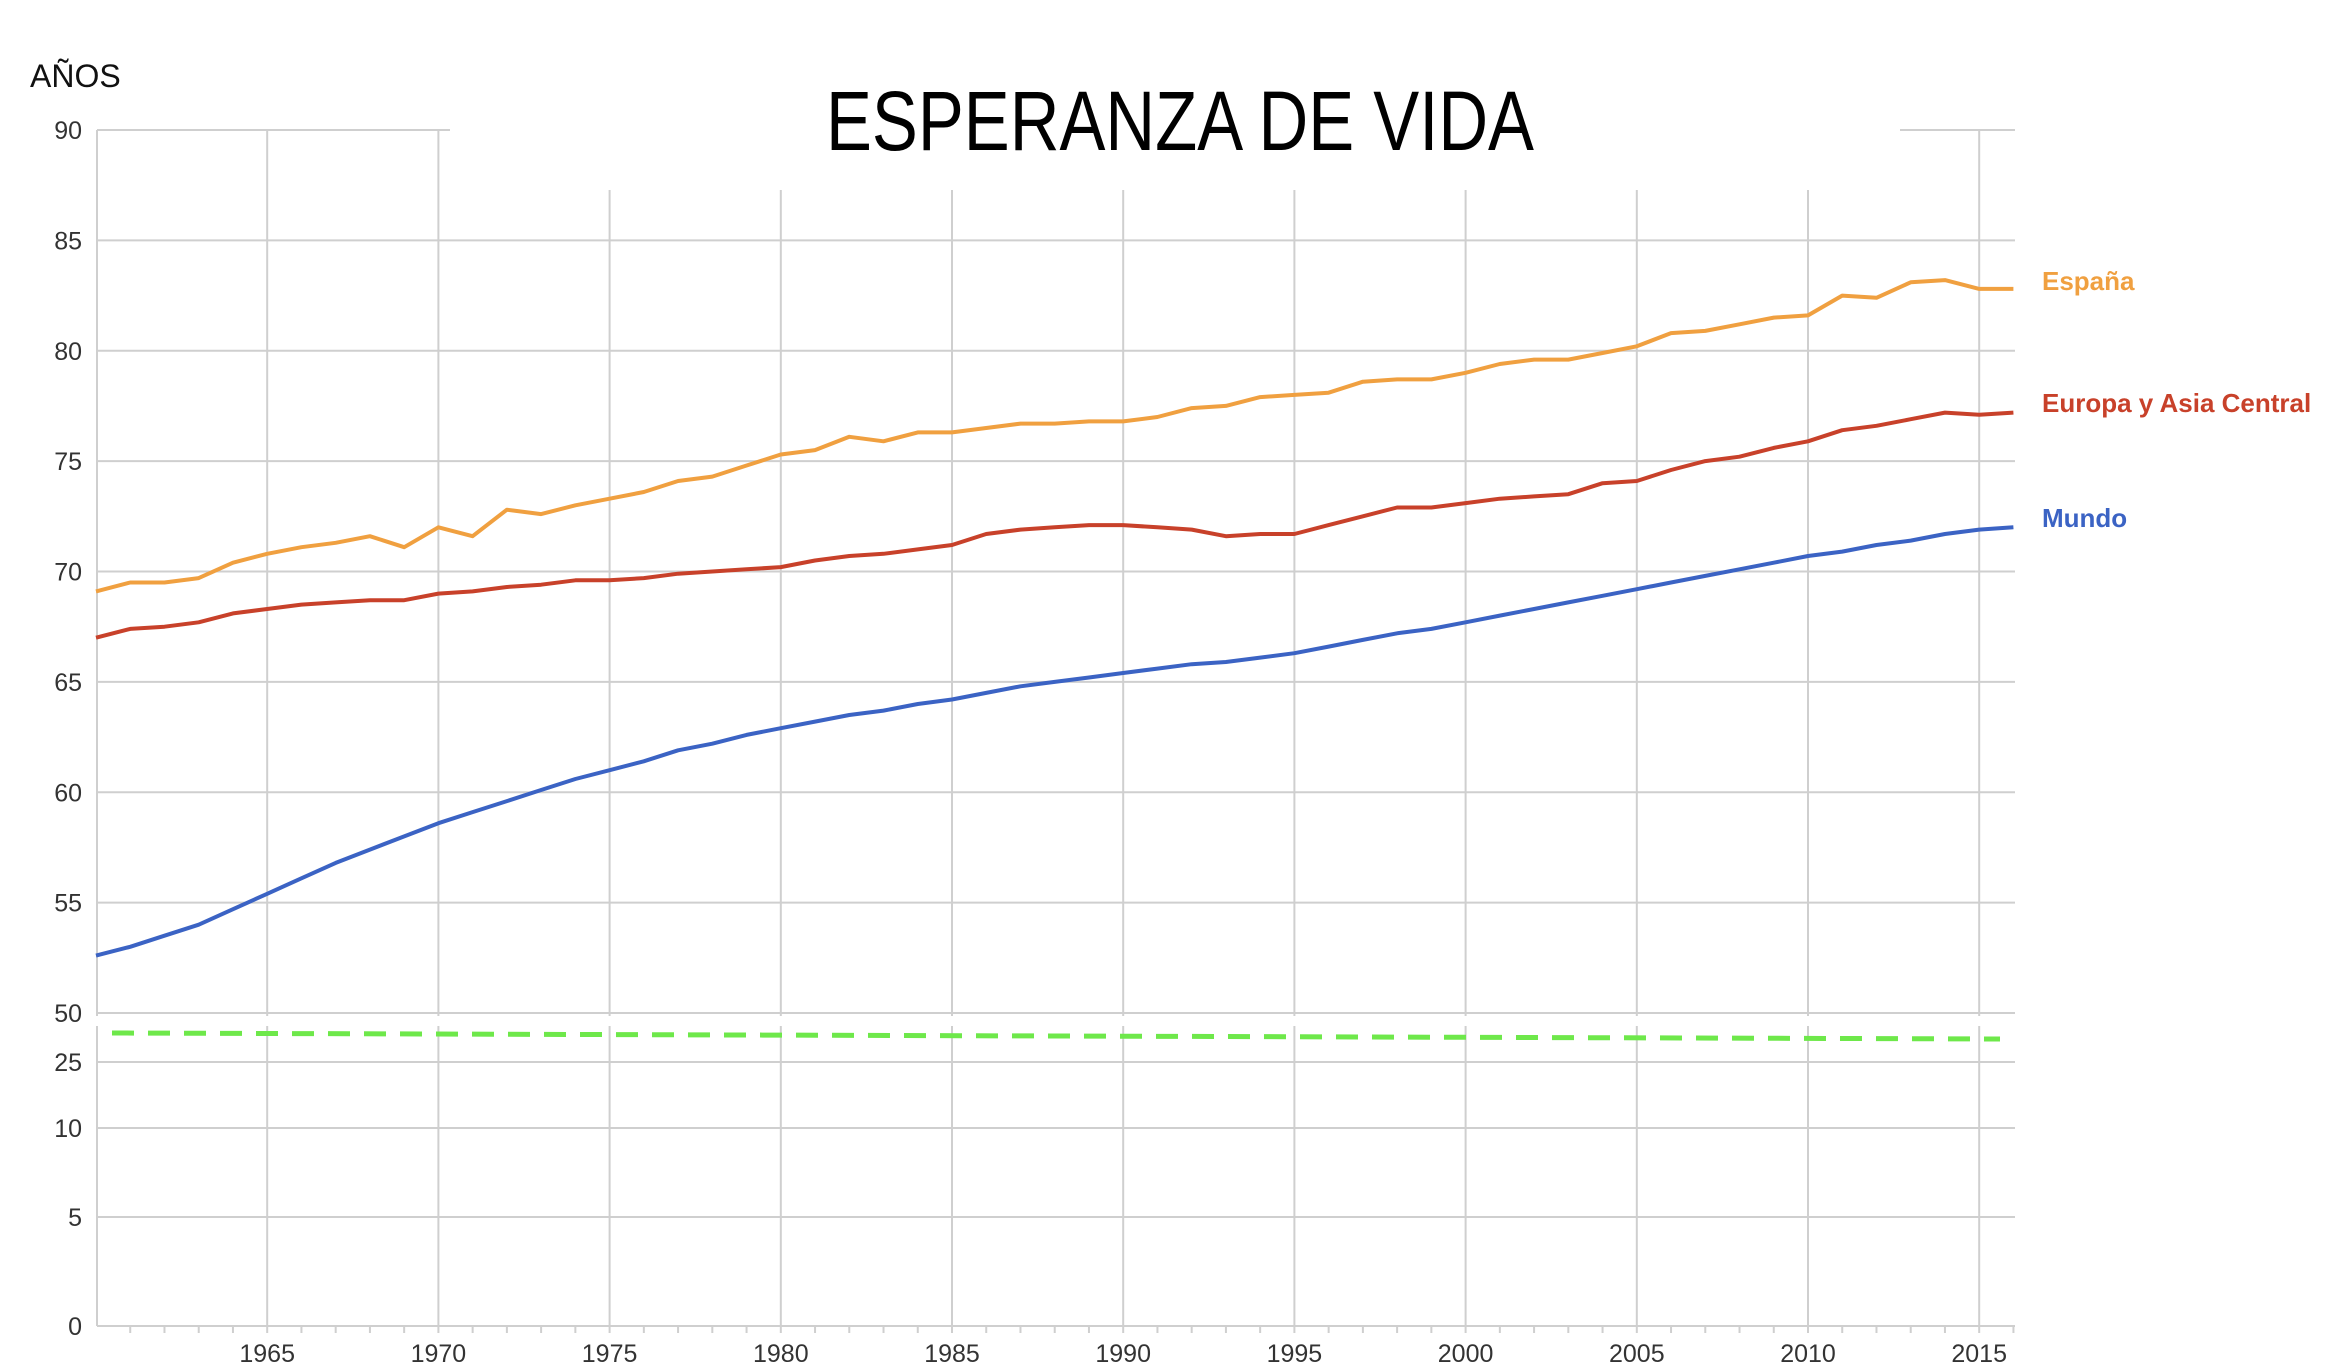 This screenshot has height=1364, width=2340. Describe the element at coordinates (68, 131) in the screenshot. I see `y-tick-label: 90` at that location.